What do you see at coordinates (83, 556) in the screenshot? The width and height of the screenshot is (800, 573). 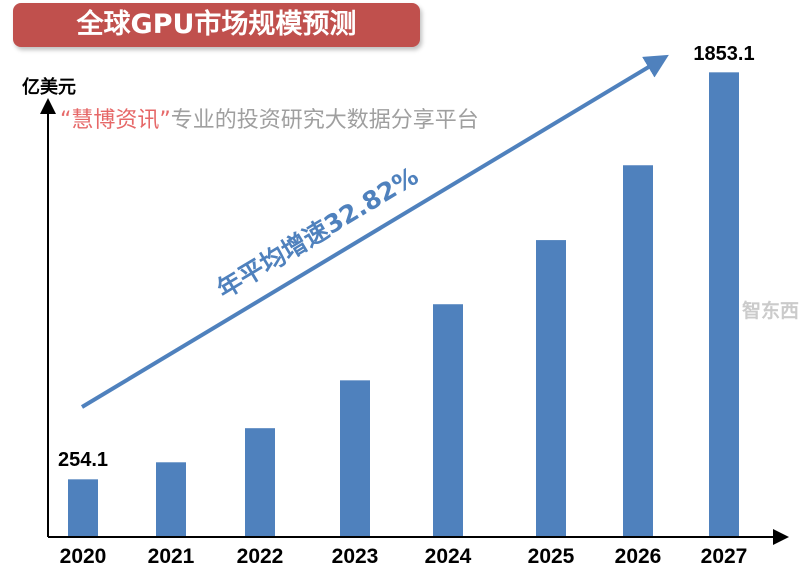 I see `x-tick-label: 2020` at bounding box center [83, 556].